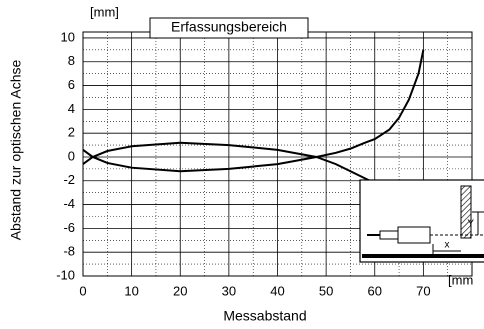  Describe the element at coordinates (466, 212) in the screenshot. I see `inset-target` at that location.